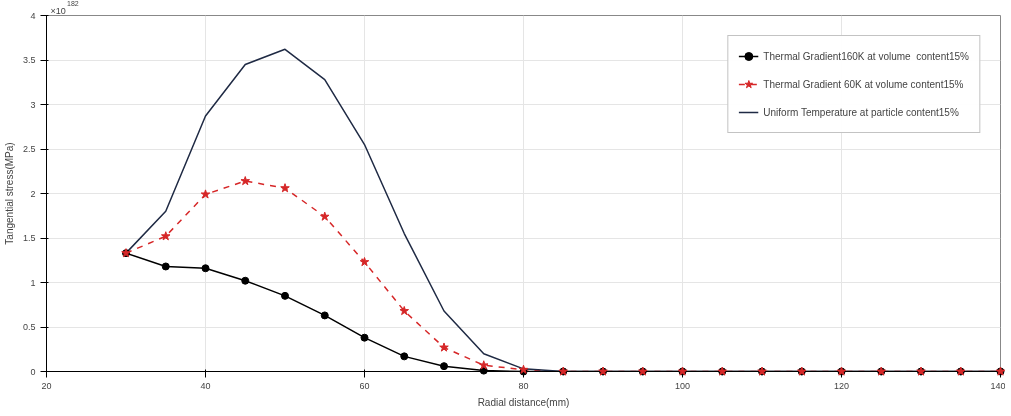 This screenshot has height=416, width=1011. Describe the element at coordinates (9, 193) in the screenshot. I see `y-axis-title: Tangential stress(MPa)` at that location.